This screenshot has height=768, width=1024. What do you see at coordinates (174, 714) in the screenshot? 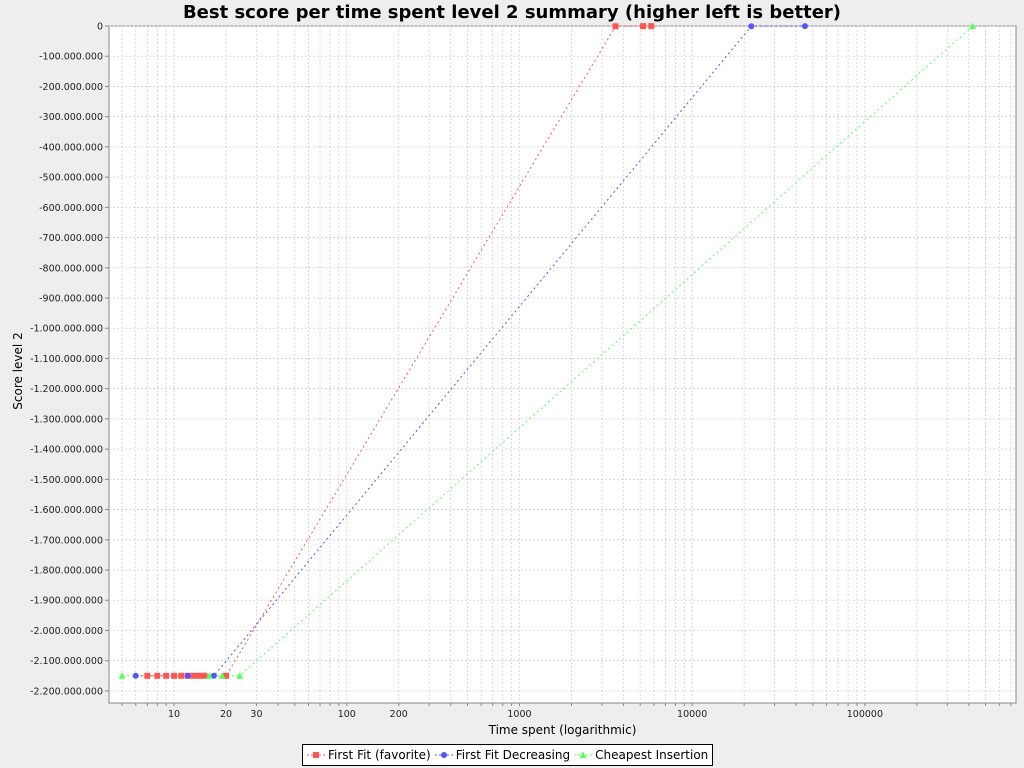
I see `x-tick-label: 10` at bounding box center [174, 714].